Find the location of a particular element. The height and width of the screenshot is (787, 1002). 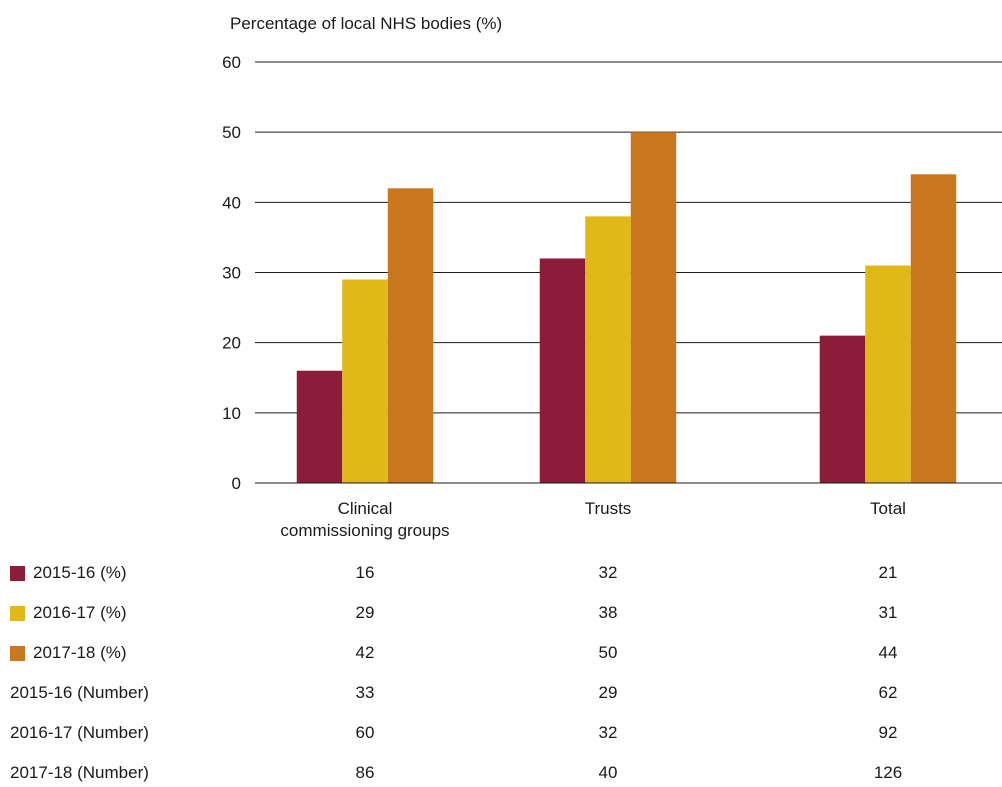

row-label: 2017-18 (%) is located at coordinates (68, 653).